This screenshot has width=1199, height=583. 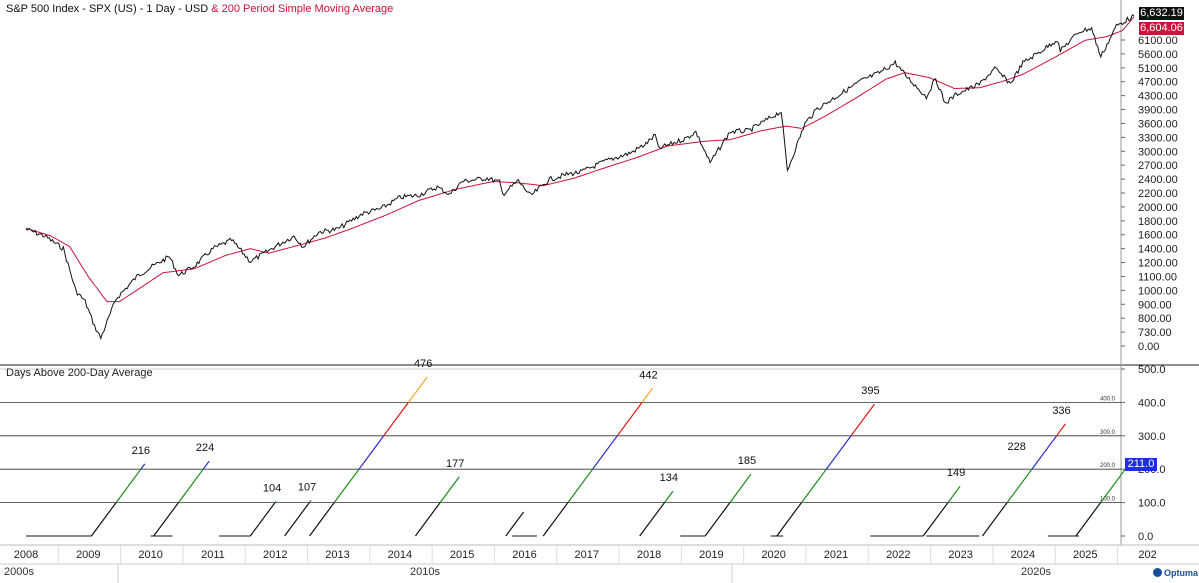 I want to click on y-tick-label: 1000.00, so click(x=1158, y=291).